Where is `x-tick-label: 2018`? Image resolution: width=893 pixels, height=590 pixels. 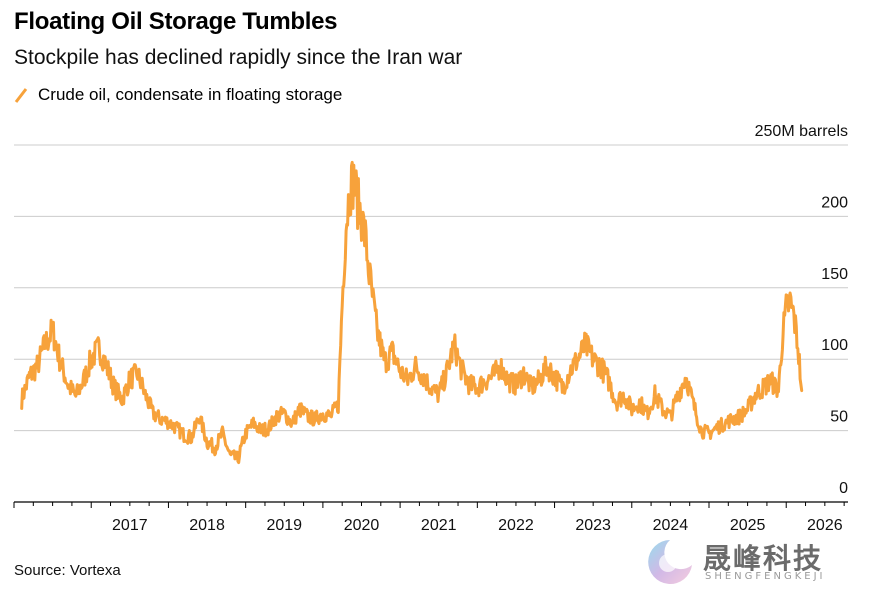 x-tick-label: 2018 is located at coordinates (207, 525).